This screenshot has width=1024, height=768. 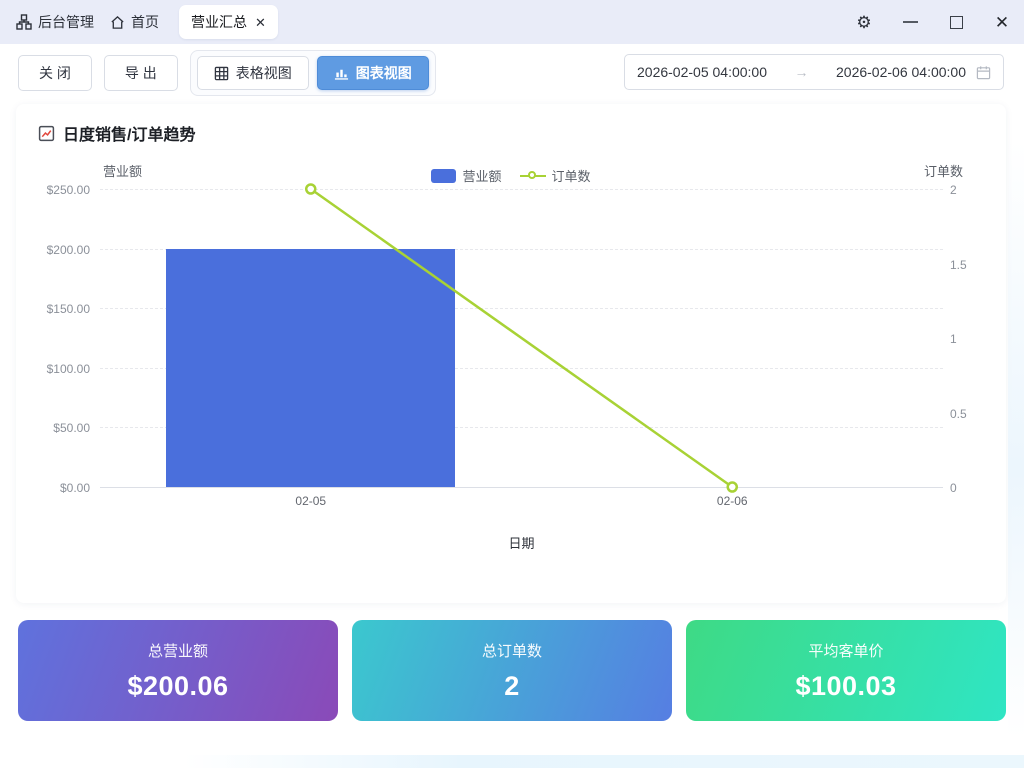 What do you see at coordinates (801, 72) in the screenshot?
I see `date-range-arrow-icon: →` at bounding box center [801, 72].